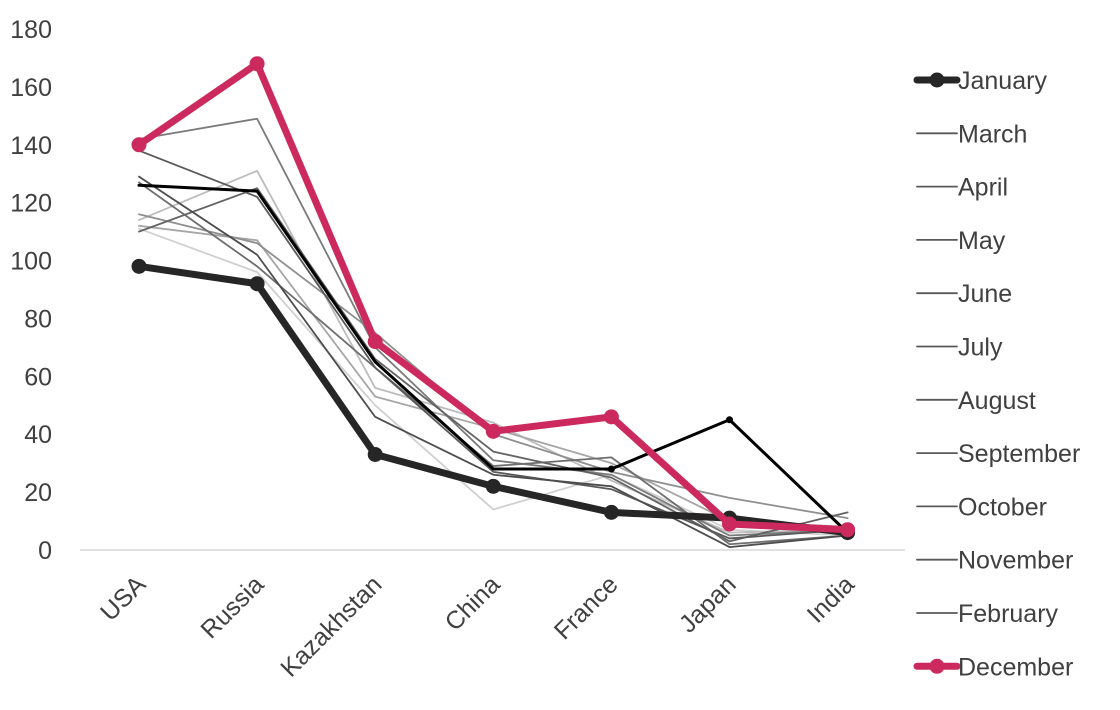  I want to click on legend-label: September, so click(1019, 454).